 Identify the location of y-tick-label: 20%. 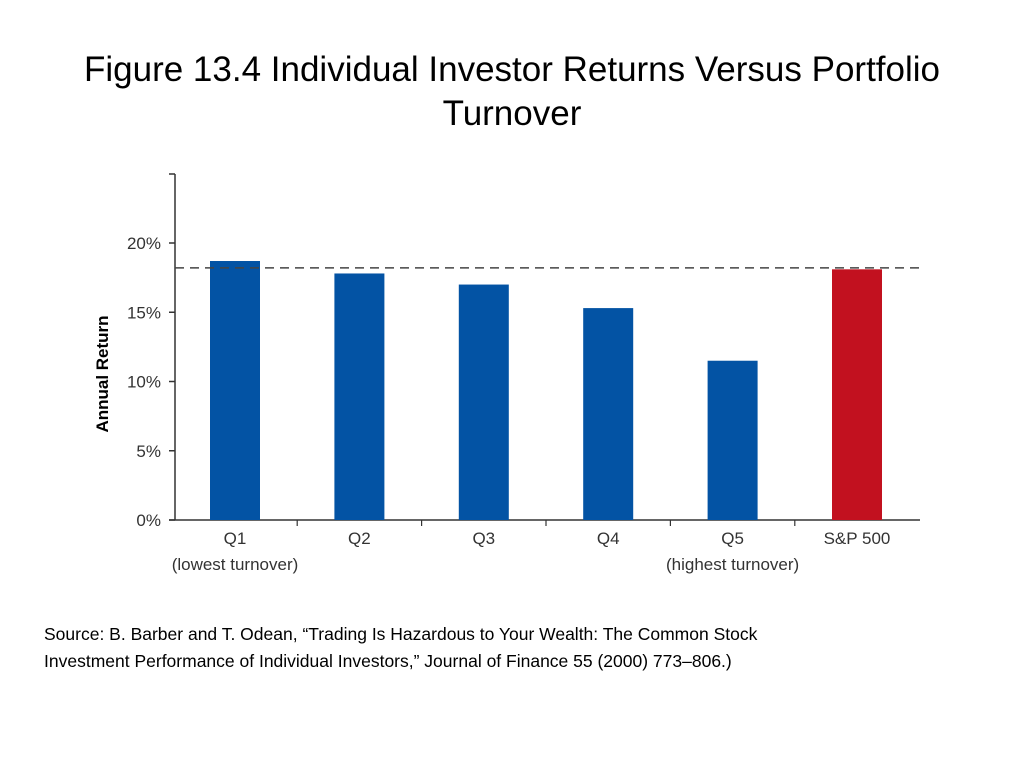
(144, 243).